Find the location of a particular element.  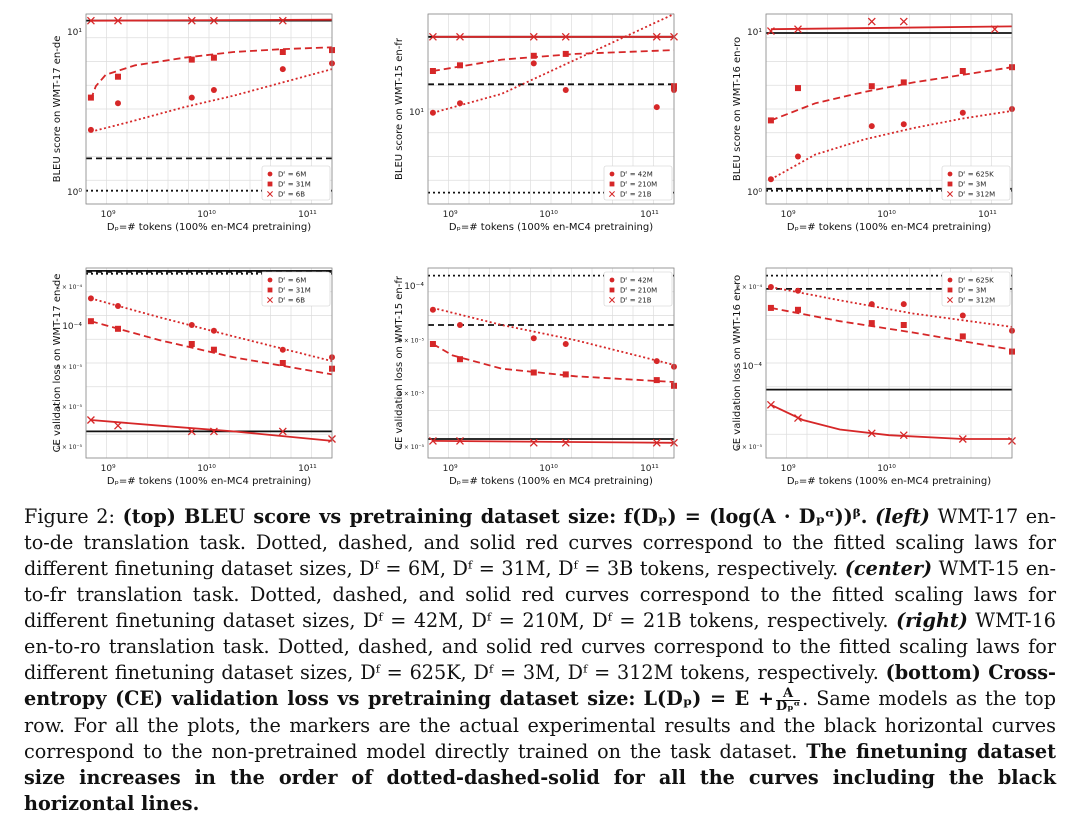

bottom-formula-den: Dₚᵅ is located at coordinates (788, 706).